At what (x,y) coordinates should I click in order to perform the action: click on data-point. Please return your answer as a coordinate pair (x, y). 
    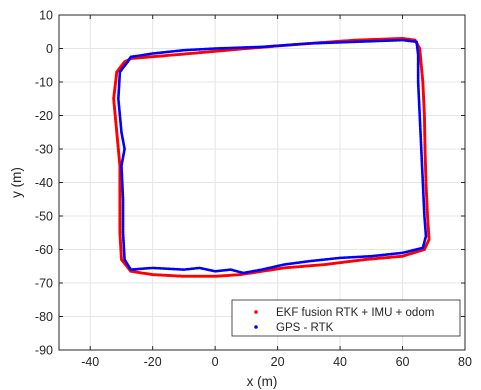
    Looking at the image, I should click on (130, 58).